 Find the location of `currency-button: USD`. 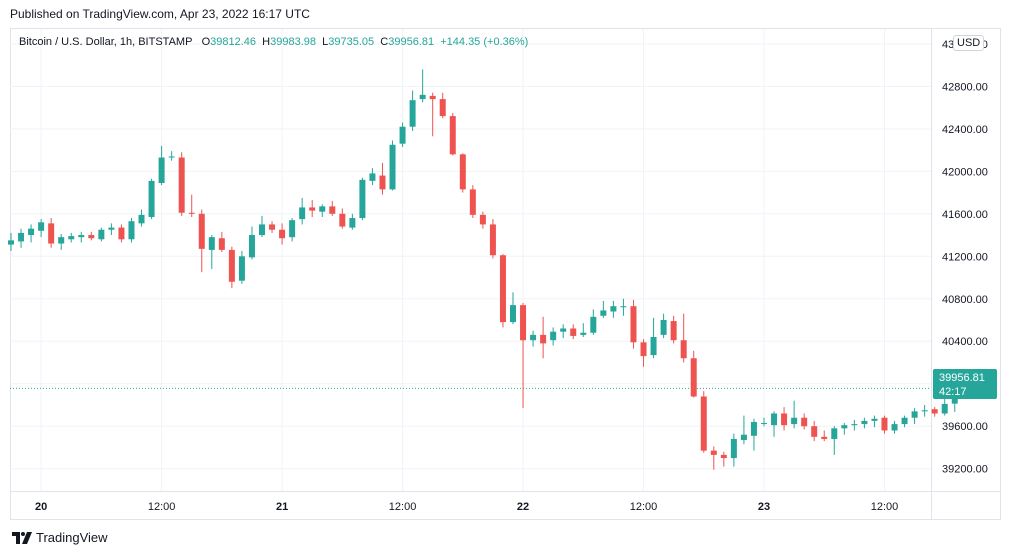

currency-button: USD is located at coordinates (969, 43).